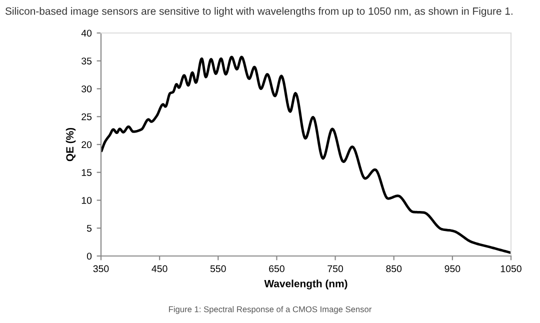 The width and height of the screenshot is (540, 323). Describe the element at coordinates (89, 256) in the screenshot. I see `y-tick-label: 0` at that location.